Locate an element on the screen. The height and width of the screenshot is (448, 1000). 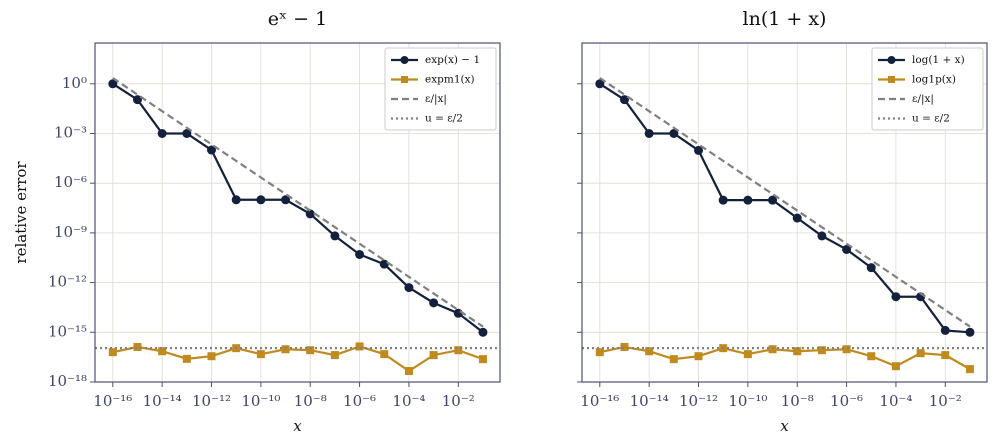
y-tick-label: 10⁻¹⁵ is located at coordinates (67, 331).